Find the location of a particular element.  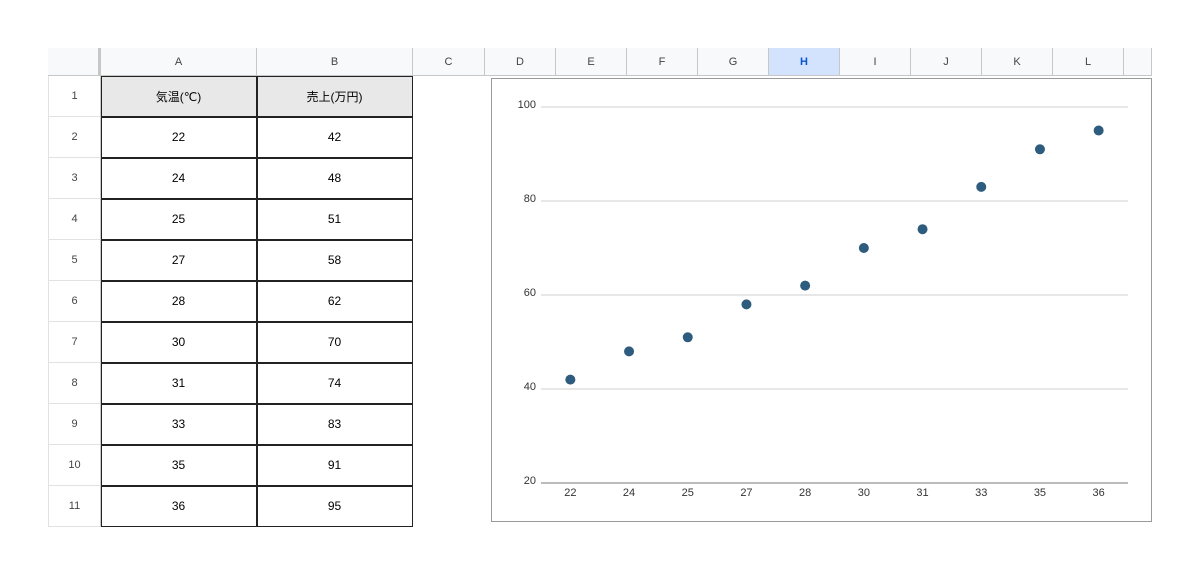

table-cell: 22 is located at coordinates (178, 137).